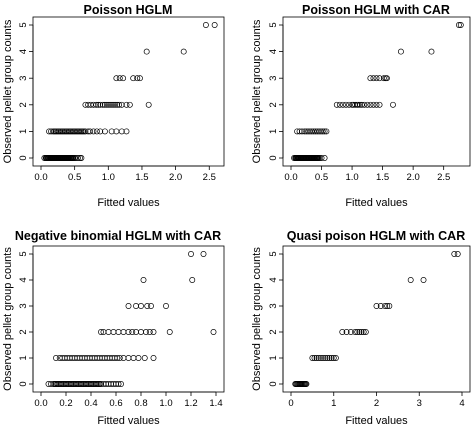 The width and height of the screenshot is (474, 430). What do you see at coordinates (74, 177) in the screenshot?
I see `x-tick-label: 0.5` at bounding box center [74, 177].